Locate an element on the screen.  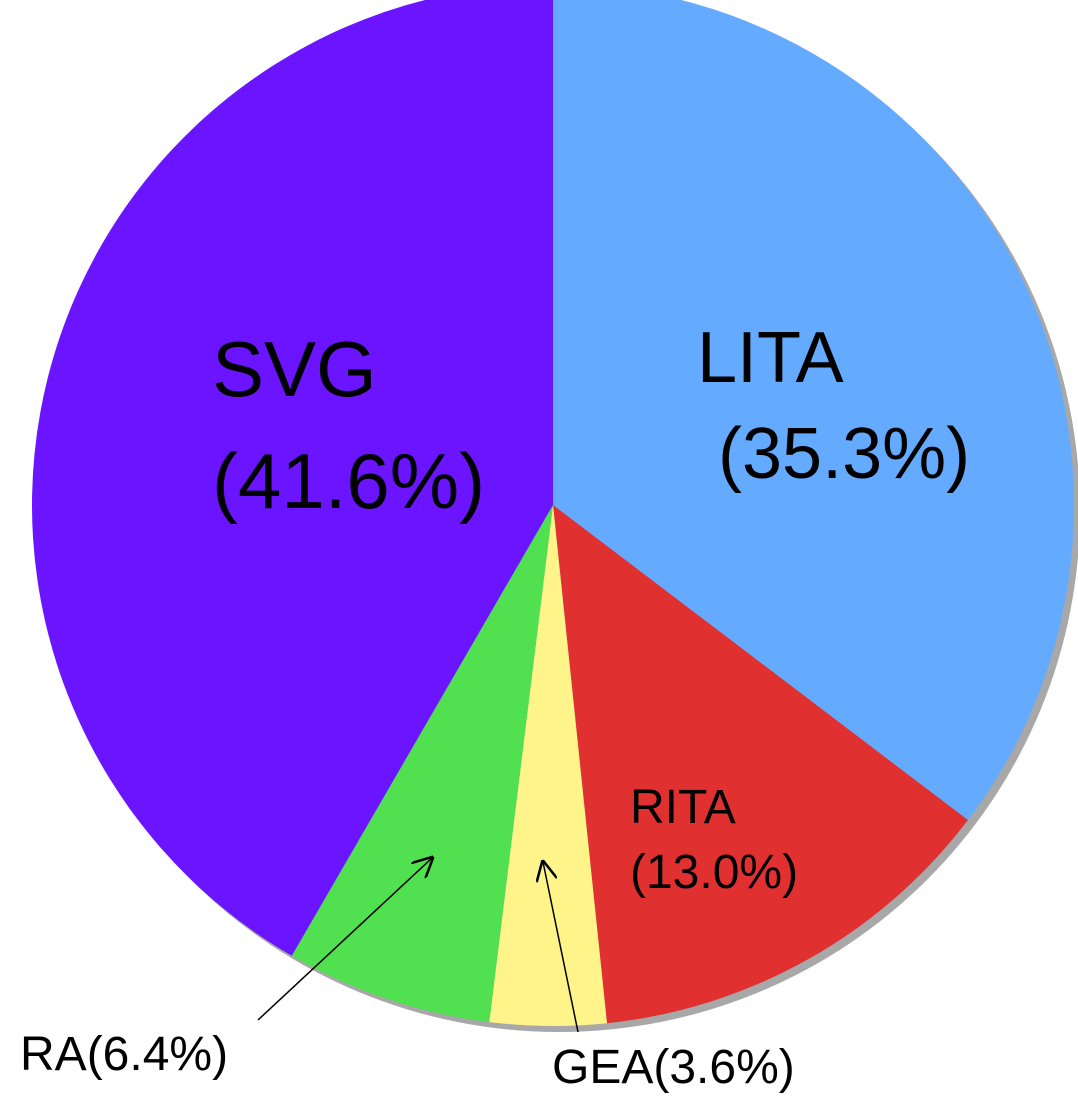
category-label: LITA is located at coordinates (770, 358).